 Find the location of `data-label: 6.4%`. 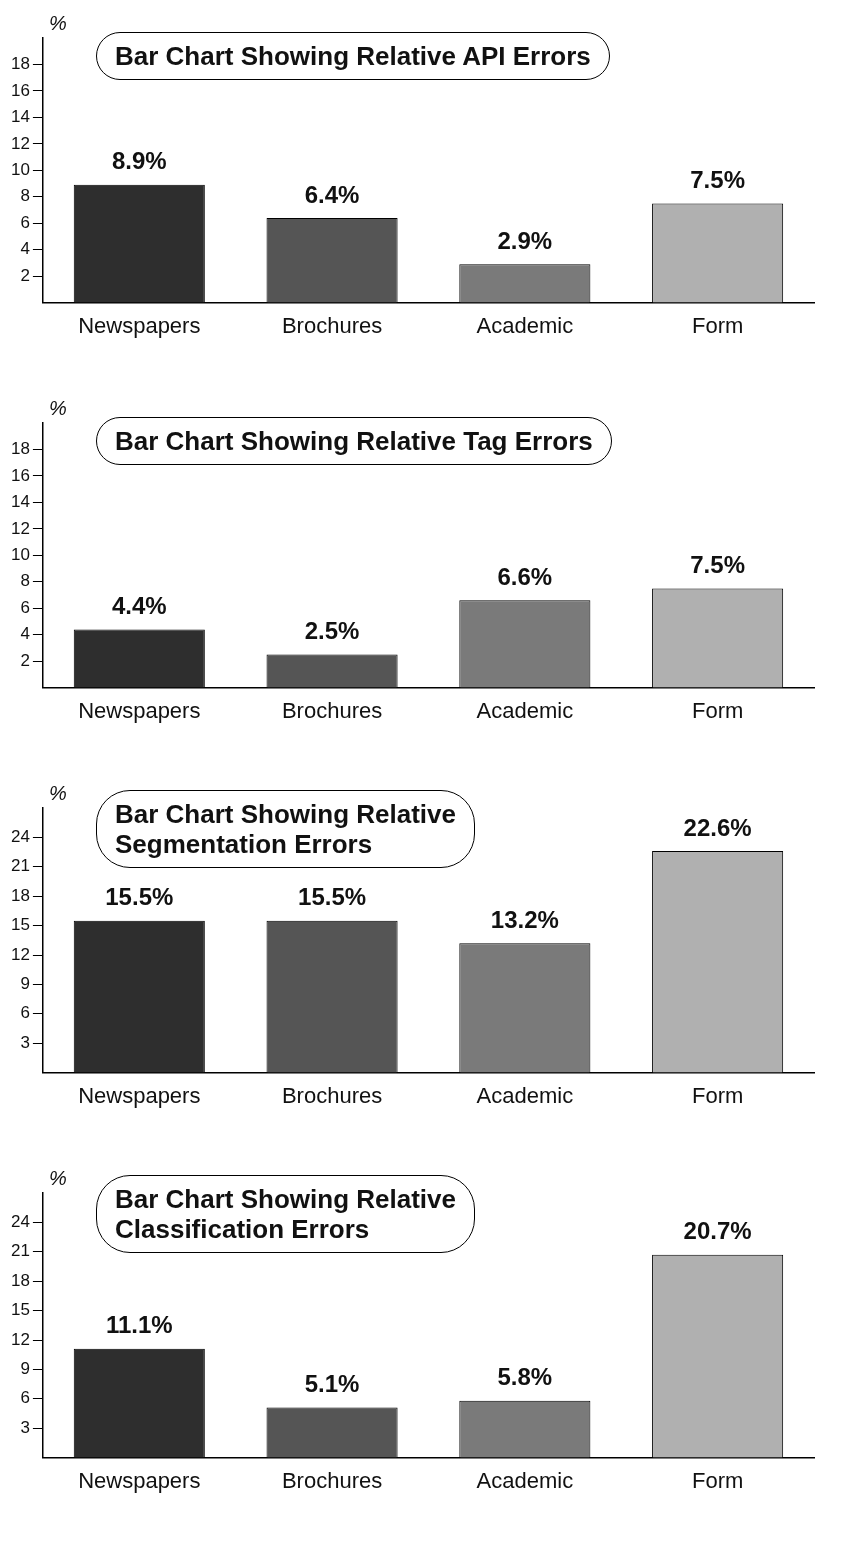

data-label: 6.4% is located at coordinates (332, 194).